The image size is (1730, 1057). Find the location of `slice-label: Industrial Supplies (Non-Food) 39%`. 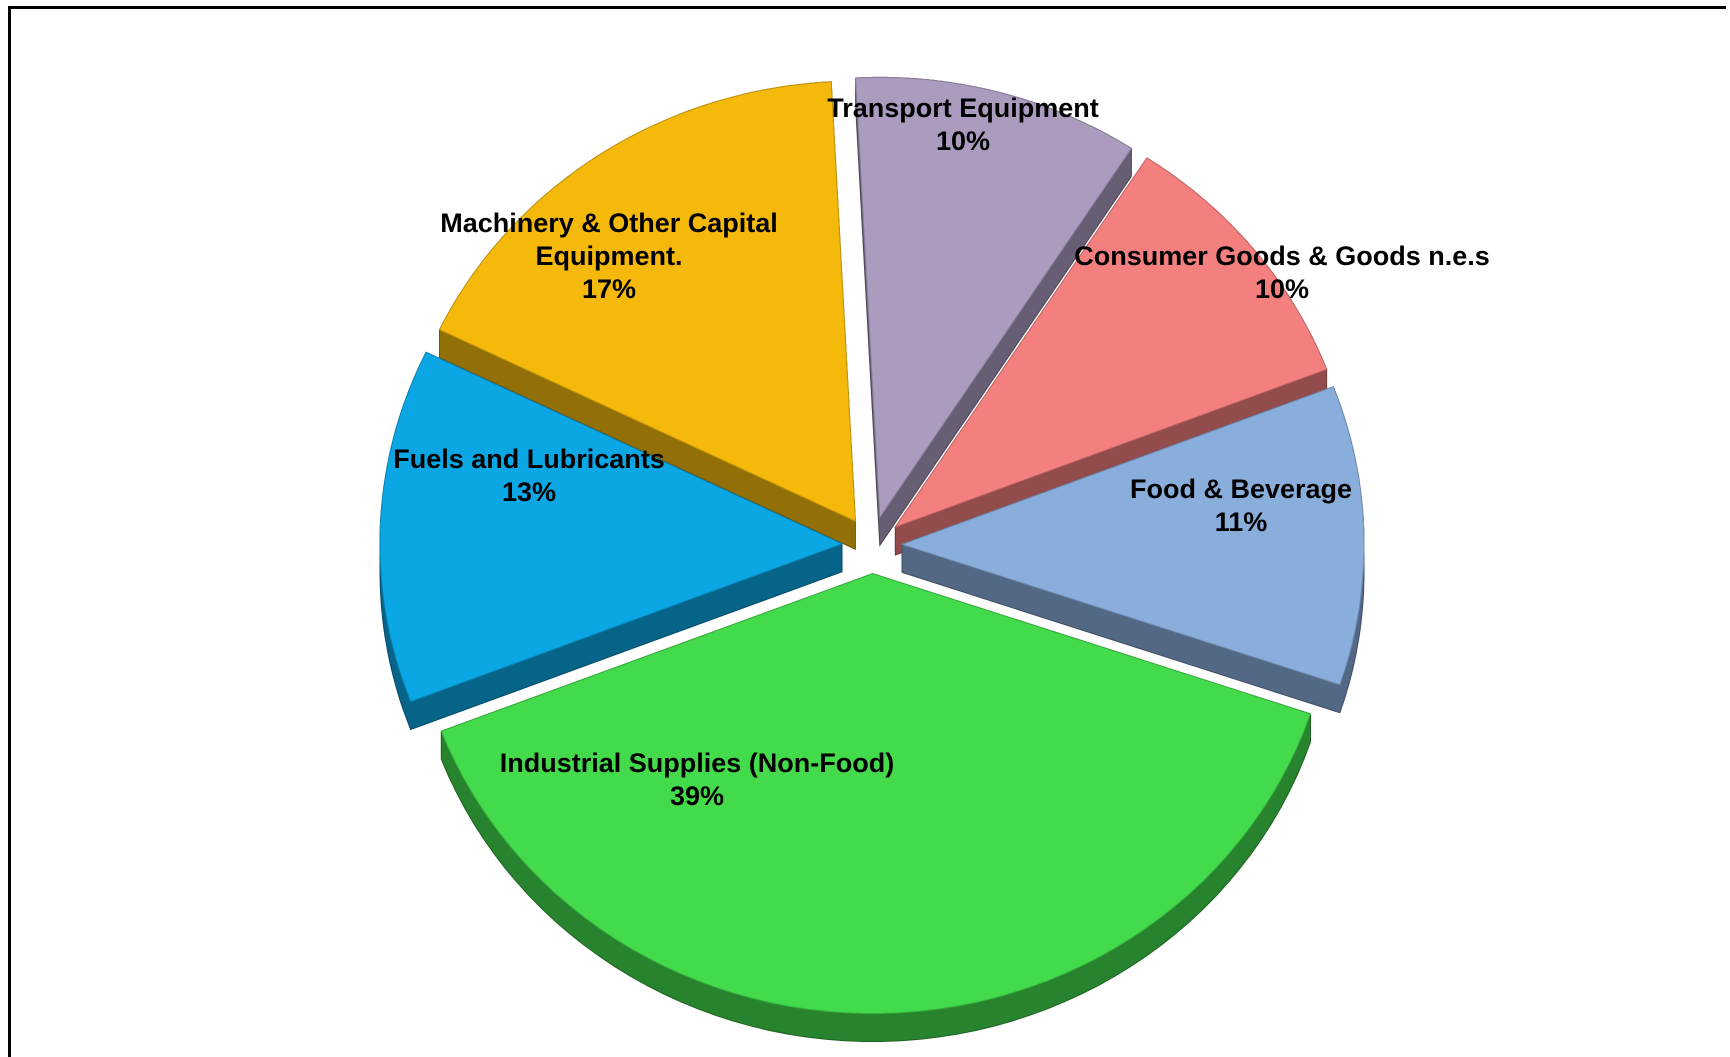

slice-label: Industrial Supplies (Non-Food) 39% is located at coordinates (697, 780).